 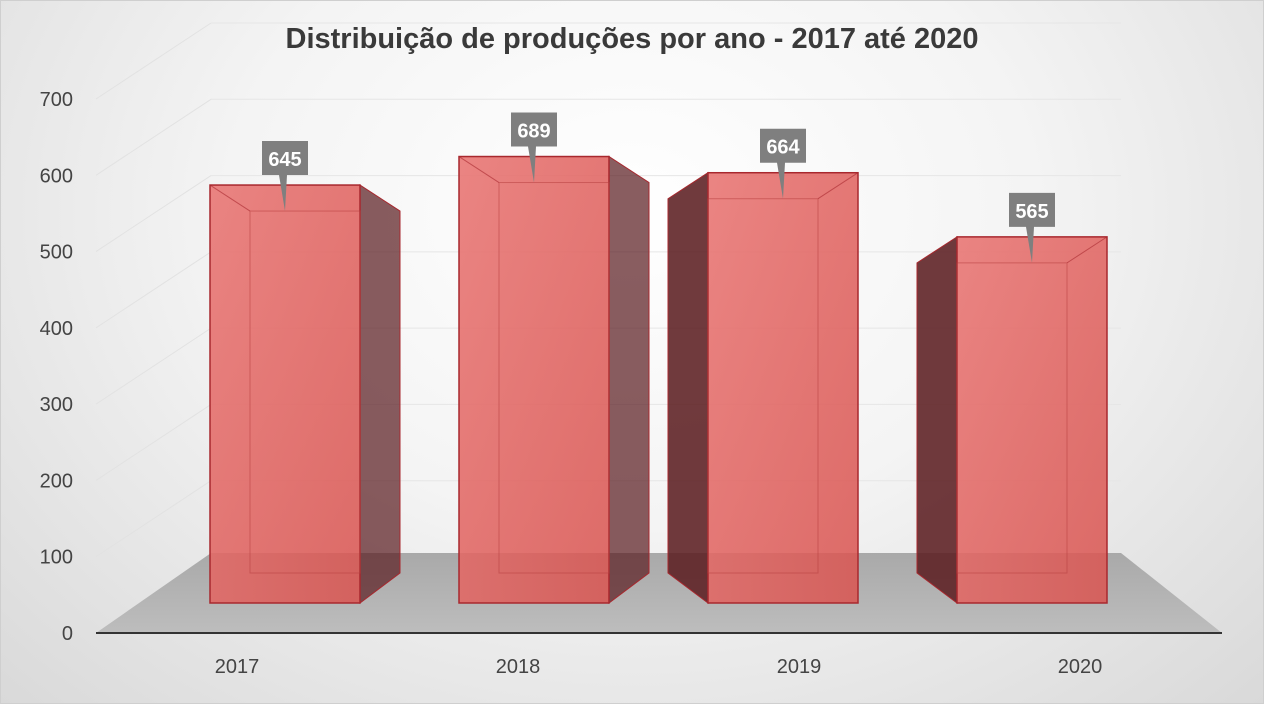 I want to click on bar-2017, so click(x=285, y=394).